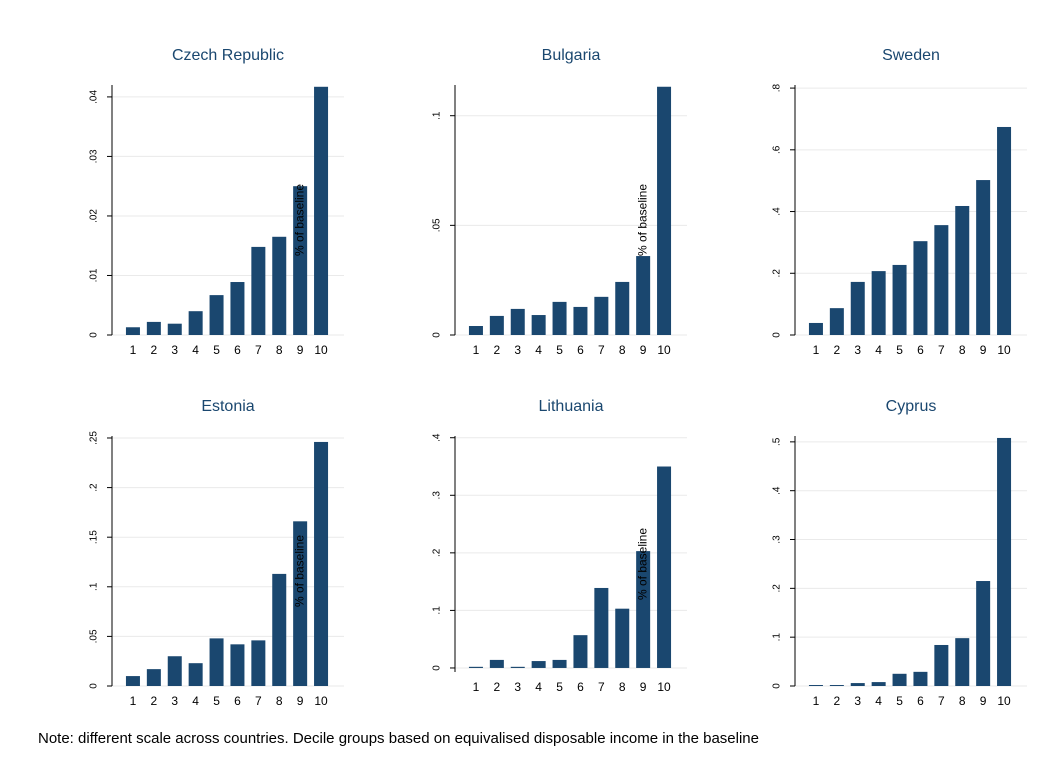 The height and width of the screenshot is (772, 1053). What do you see at coordinates (571, 406) in the screenshot?
I see `panel-title: Lithuania` at bounding box center [571, 406].